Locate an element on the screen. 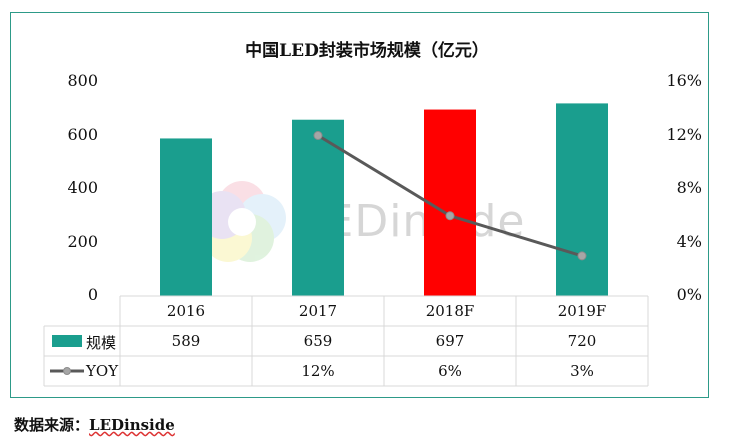  bar-value-label: 697 is located at coordinates (450, 341).